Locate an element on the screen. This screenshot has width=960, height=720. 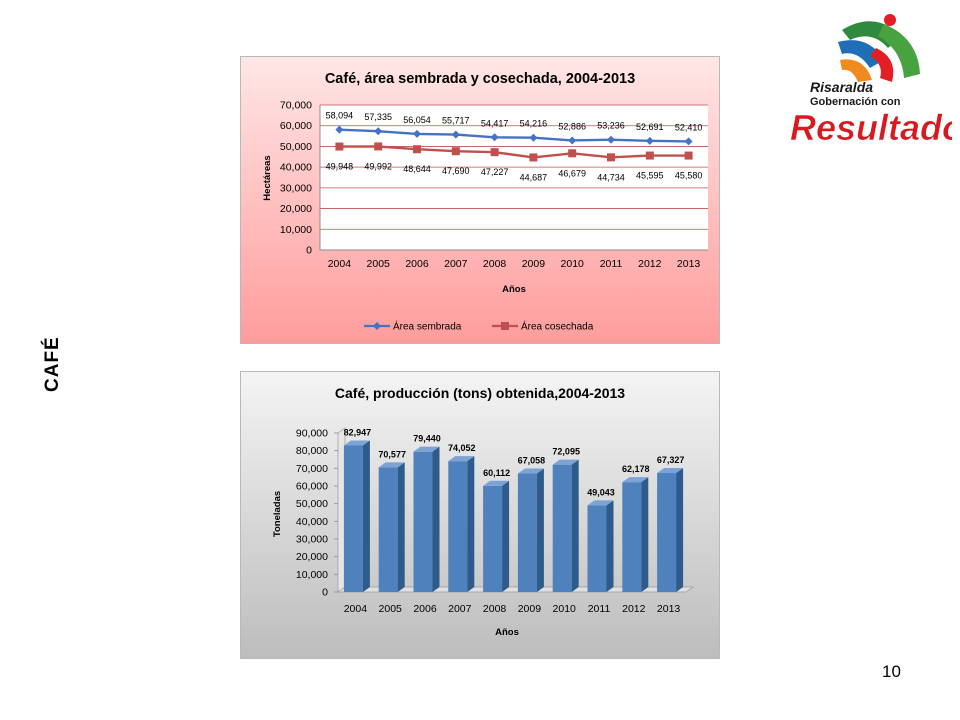
series-line-sembrada is located at coordinates (514, 135).